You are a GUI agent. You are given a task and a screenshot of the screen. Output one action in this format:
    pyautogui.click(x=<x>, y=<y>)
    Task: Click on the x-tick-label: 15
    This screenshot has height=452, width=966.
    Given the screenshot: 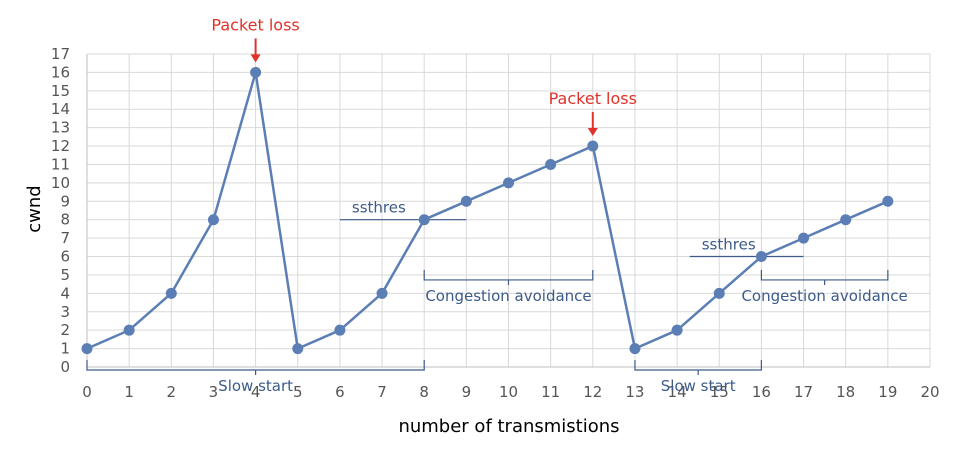 What is the action you would take?
    pyautogui.click(x=719, y=392)
    